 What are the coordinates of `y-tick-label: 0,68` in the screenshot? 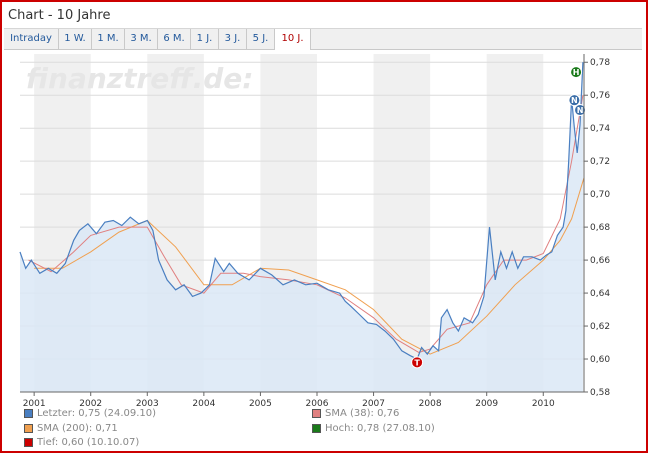 It's located at (600, 228).